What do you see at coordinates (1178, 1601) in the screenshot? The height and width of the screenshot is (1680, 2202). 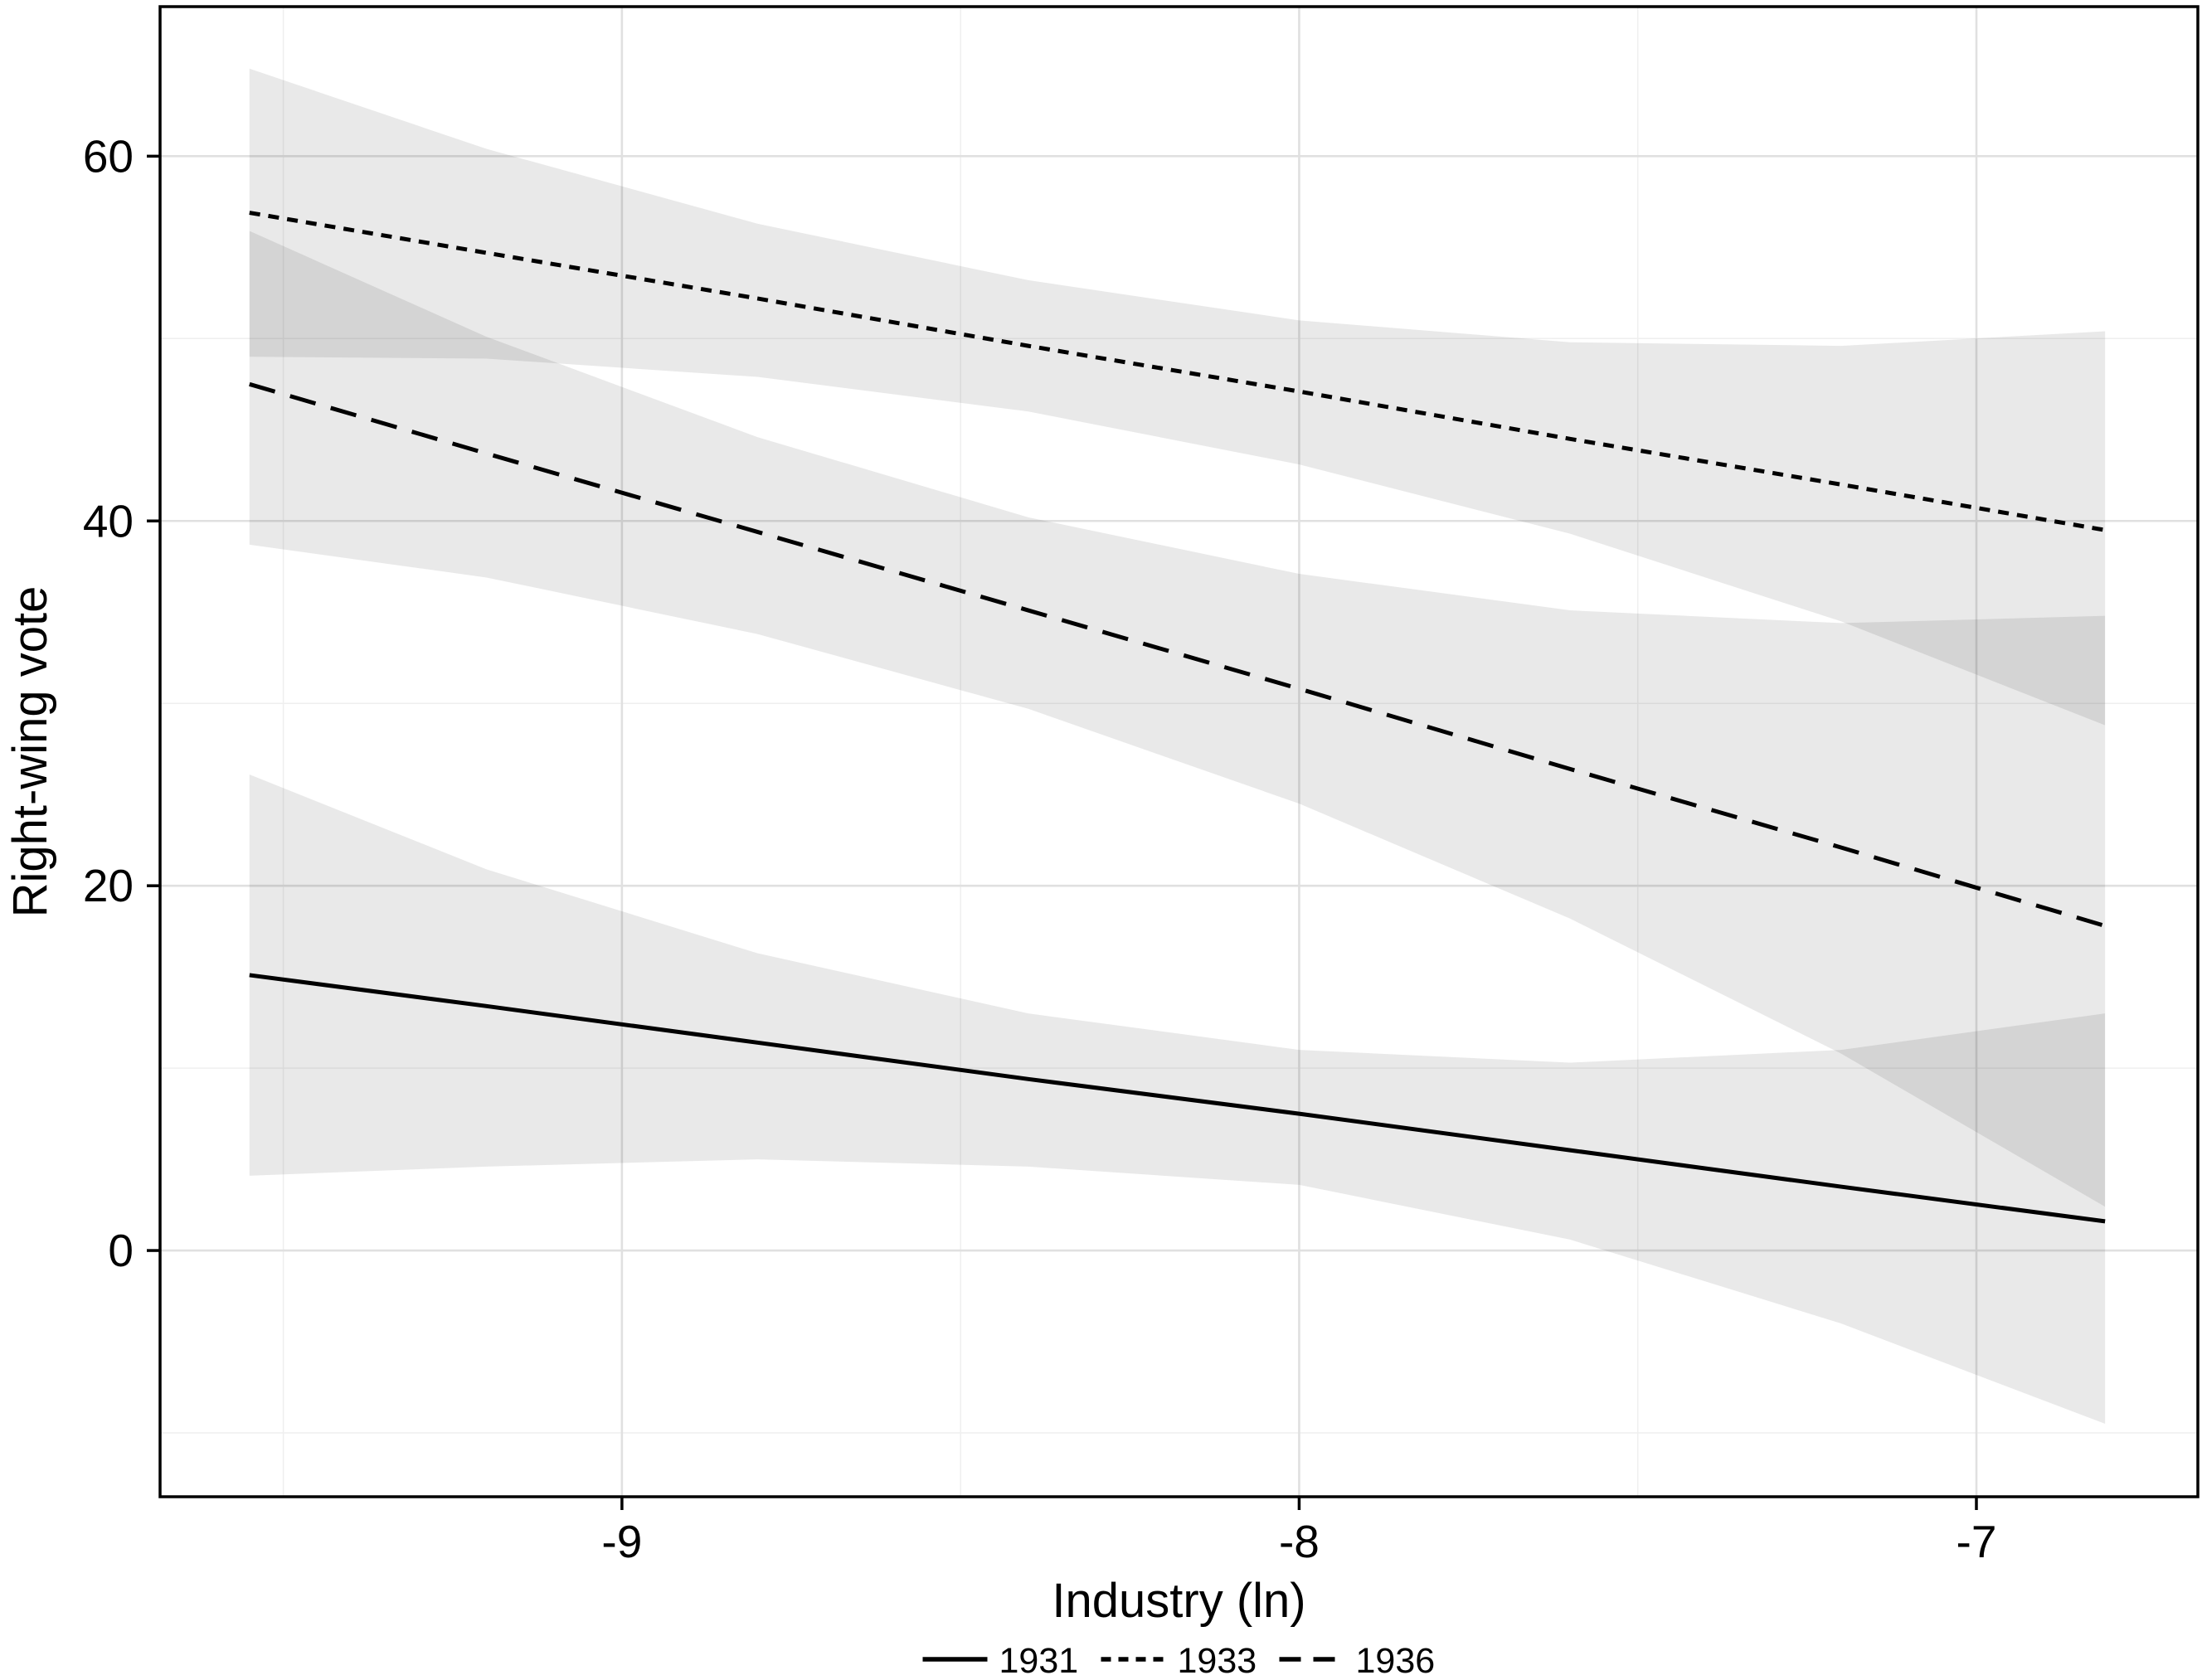 I see `x-axis-title: Industry (ln)` at bounding box center [1178, 1601].